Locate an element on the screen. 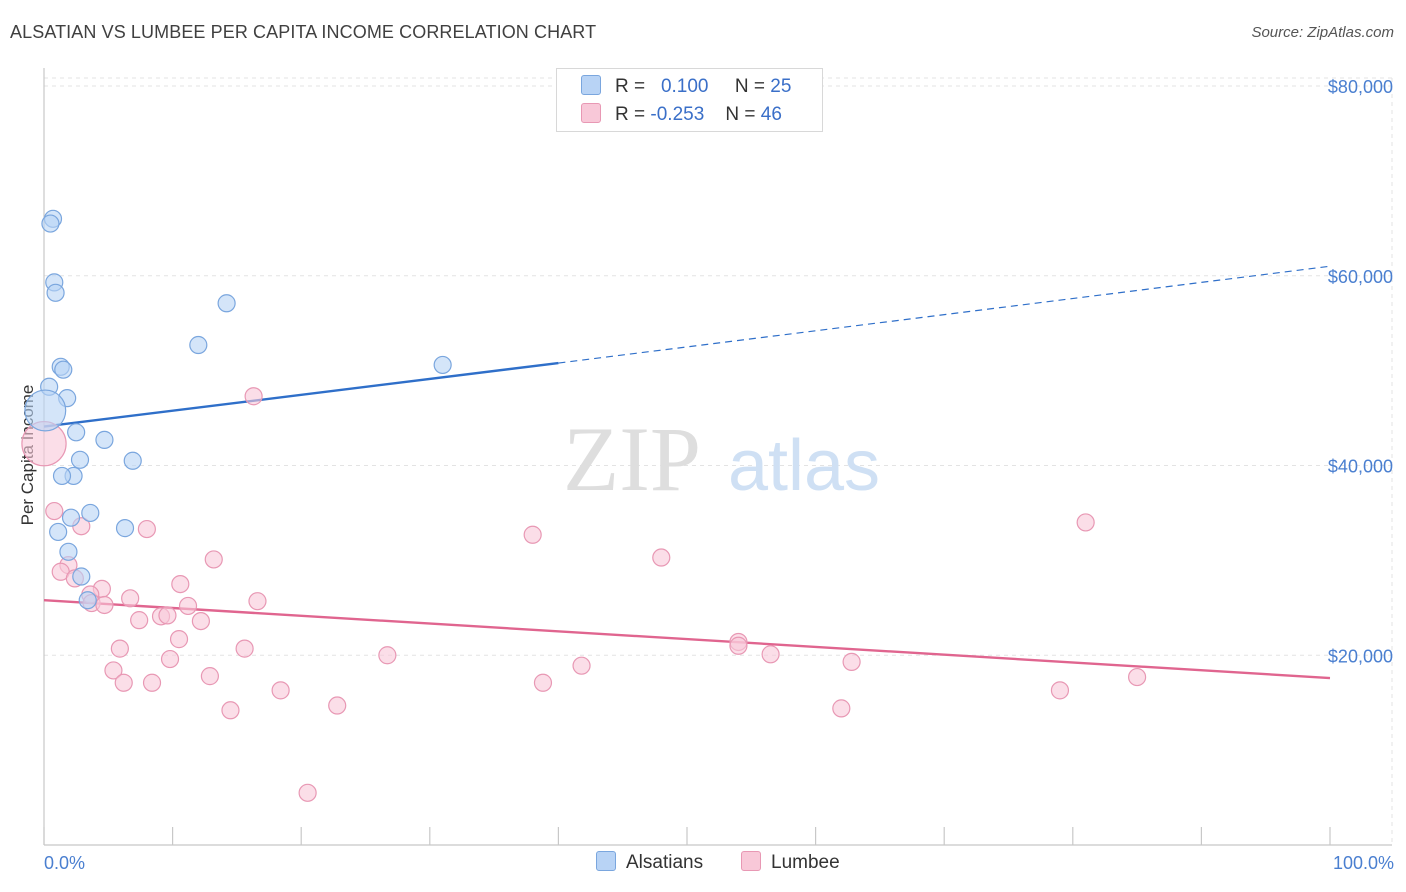  watermark: ZIP atlas is located at coordinates (721, 459).